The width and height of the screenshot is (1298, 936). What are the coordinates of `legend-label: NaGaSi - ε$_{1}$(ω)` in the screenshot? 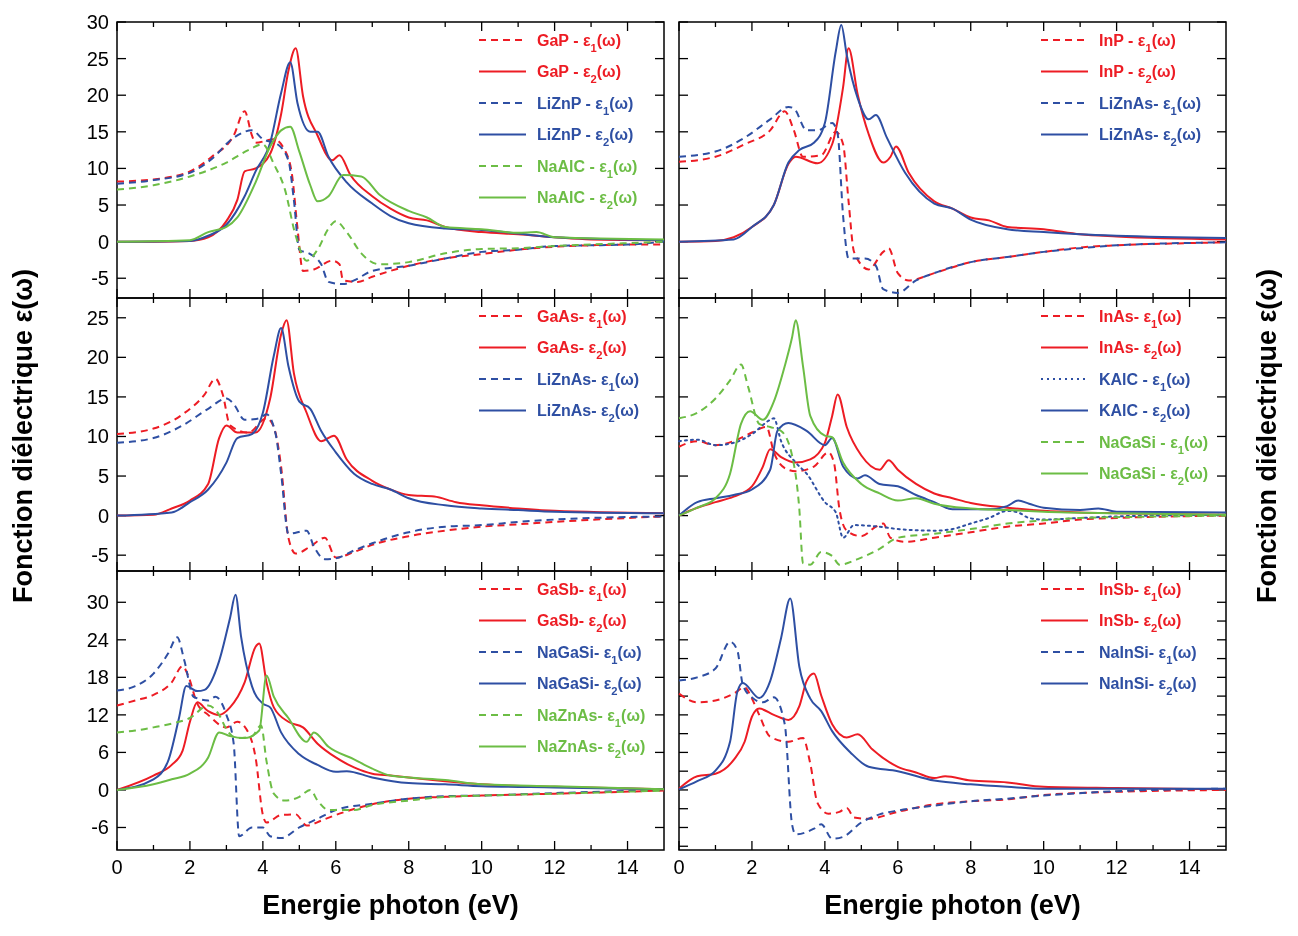 It's located at (1154, 444).